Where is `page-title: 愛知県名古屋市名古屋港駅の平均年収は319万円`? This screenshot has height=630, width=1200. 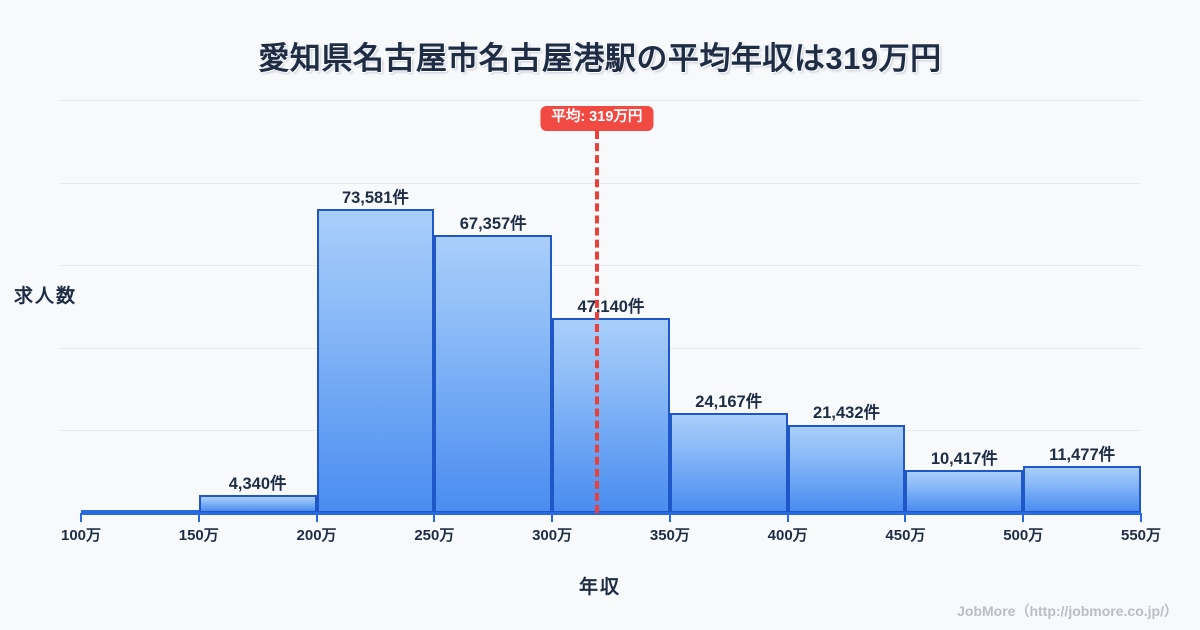
page-title: 愛知県名古屋市名古屋港駅の平均年収は319万円 is located at coordinates (600, 58).